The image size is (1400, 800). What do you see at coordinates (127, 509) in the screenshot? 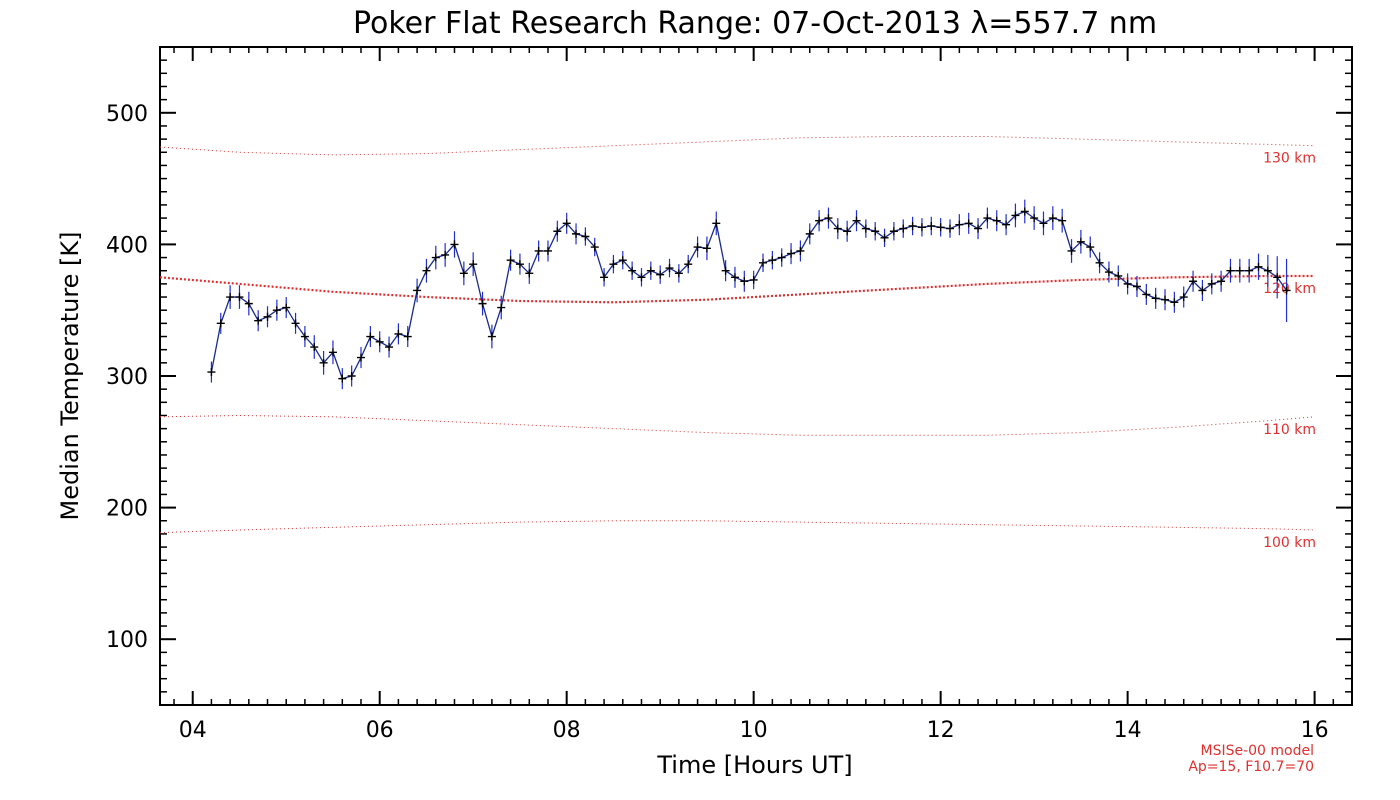
I see `y-tick-label: 200` at bounding box center [127, 509].